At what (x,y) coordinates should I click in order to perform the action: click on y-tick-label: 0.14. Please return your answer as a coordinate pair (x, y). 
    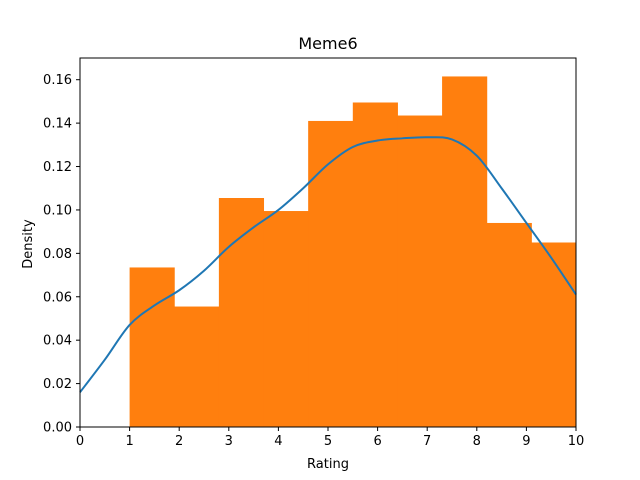
    Looking at the image, I should click on (57, 124).